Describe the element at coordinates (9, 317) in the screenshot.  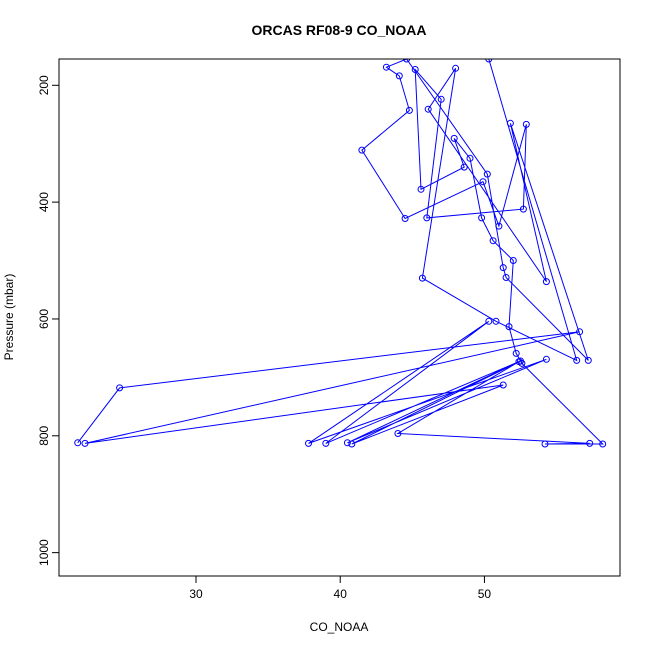
I see `y-axis-label: Pressure (mbar)` at that location.